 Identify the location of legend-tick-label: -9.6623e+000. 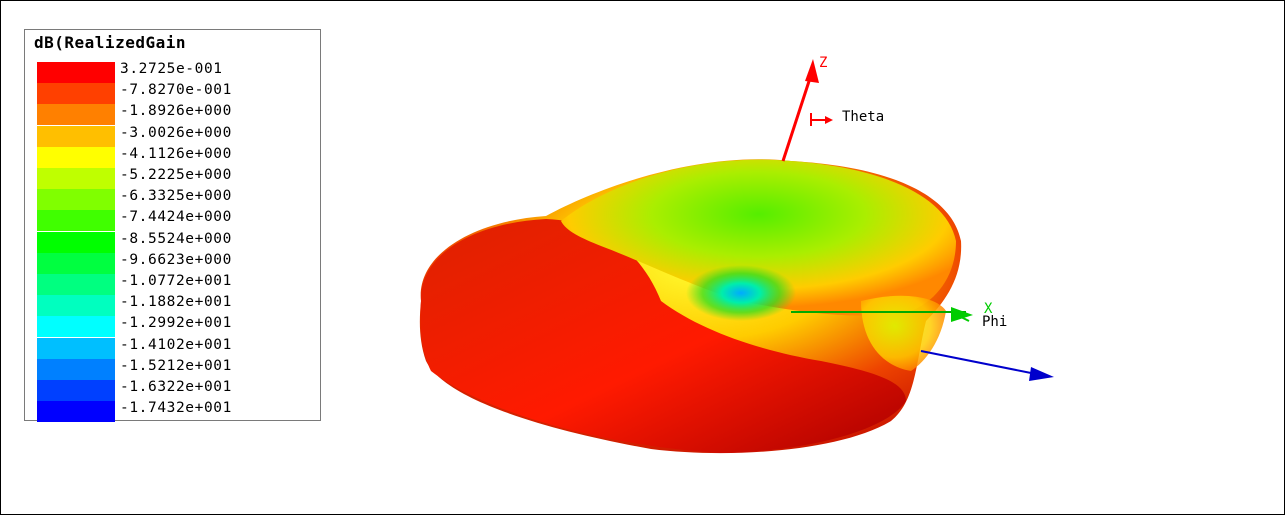
(176, 259).